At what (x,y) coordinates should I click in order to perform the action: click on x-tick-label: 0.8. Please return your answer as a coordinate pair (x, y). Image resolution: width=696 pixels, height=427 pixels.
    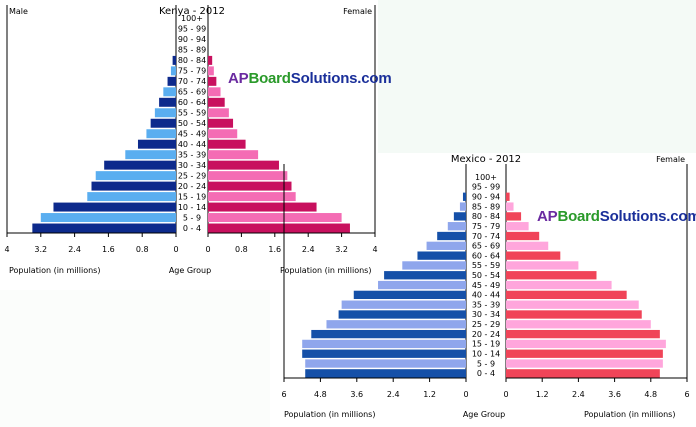
    Looking at the image, I should click on (241, 249).